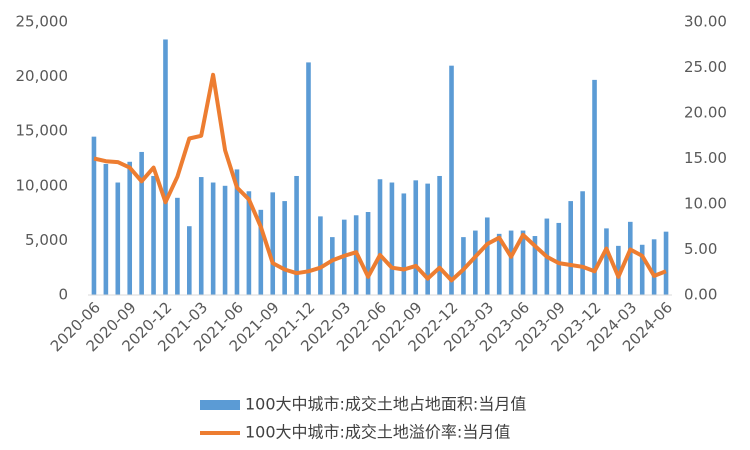 Image resolution: width=750 pixels, height=450 pixels. Describe the element at coordinates (705, 113) in the screenshot. I see `y2-tick-label: 20.00` at that location.